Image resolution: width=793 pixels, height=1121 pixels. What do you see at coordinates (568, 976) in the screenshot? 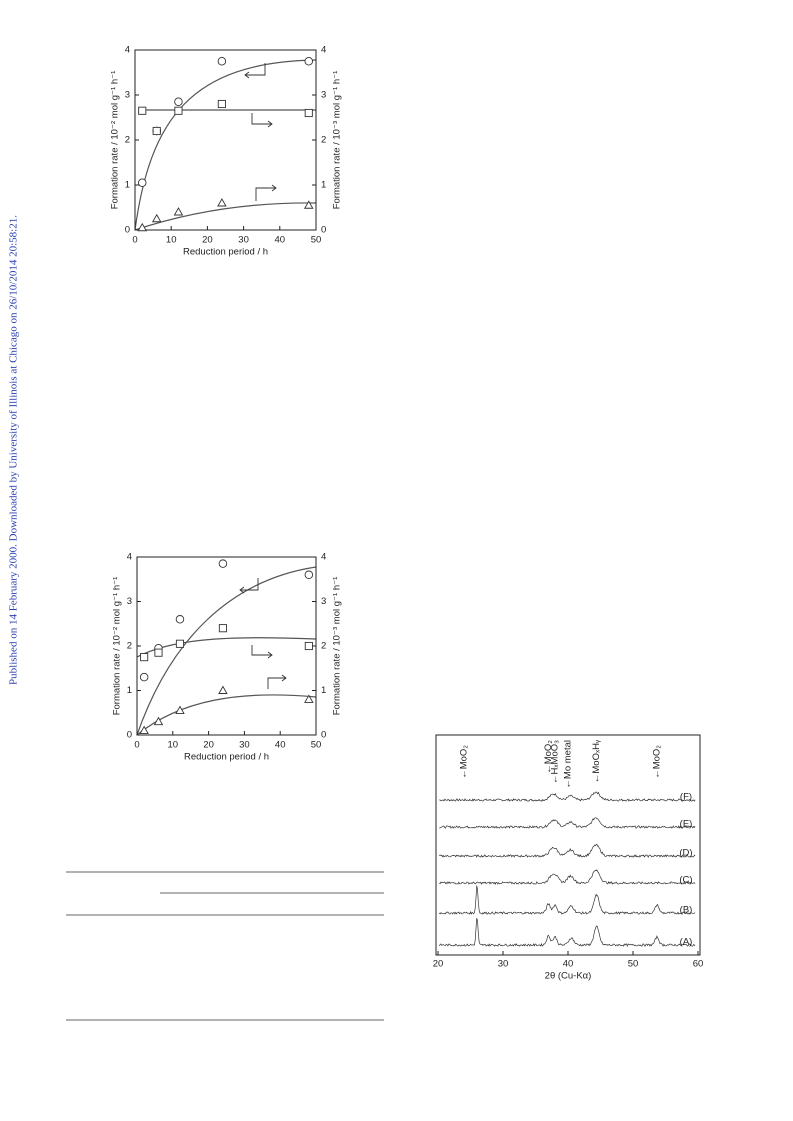
I see `x-axis-label: 2θ (Cu-Kα)` at bounding box center [568, 976].